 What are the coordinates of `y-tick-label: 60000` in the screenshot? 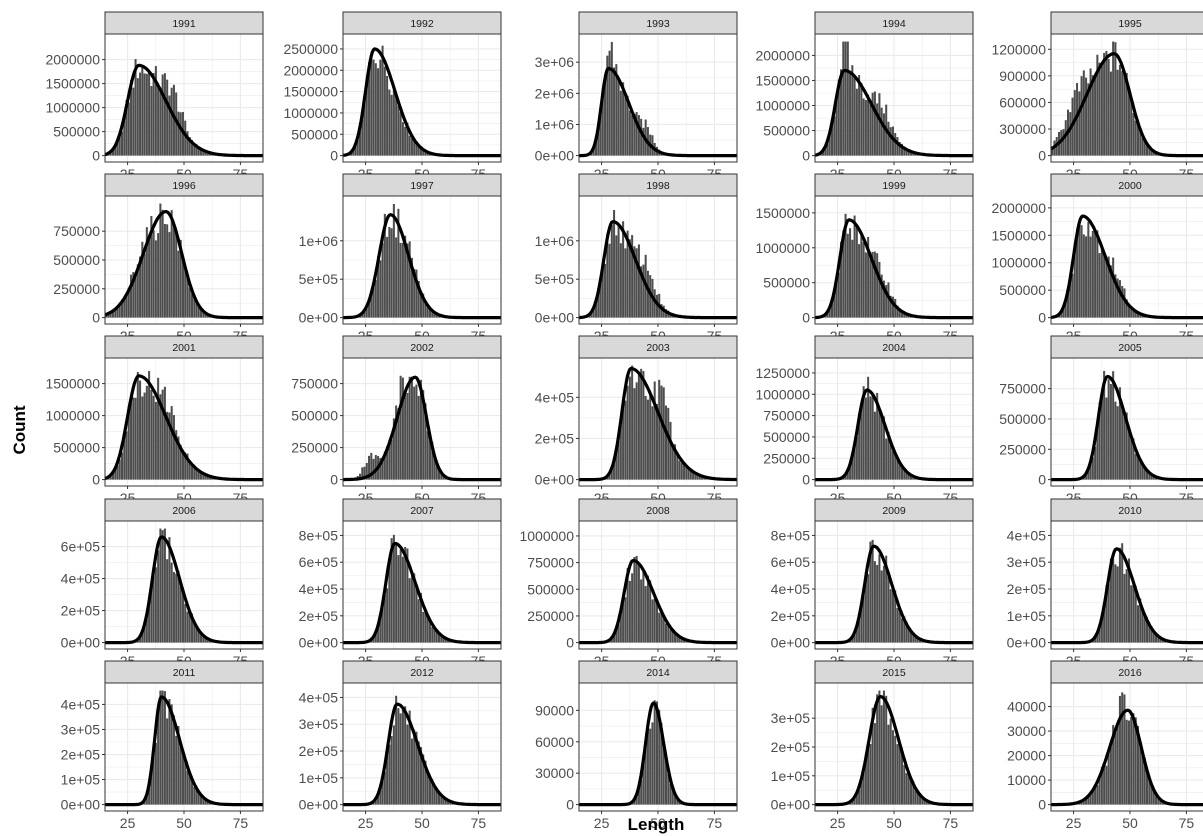 It's located at (554, 742).